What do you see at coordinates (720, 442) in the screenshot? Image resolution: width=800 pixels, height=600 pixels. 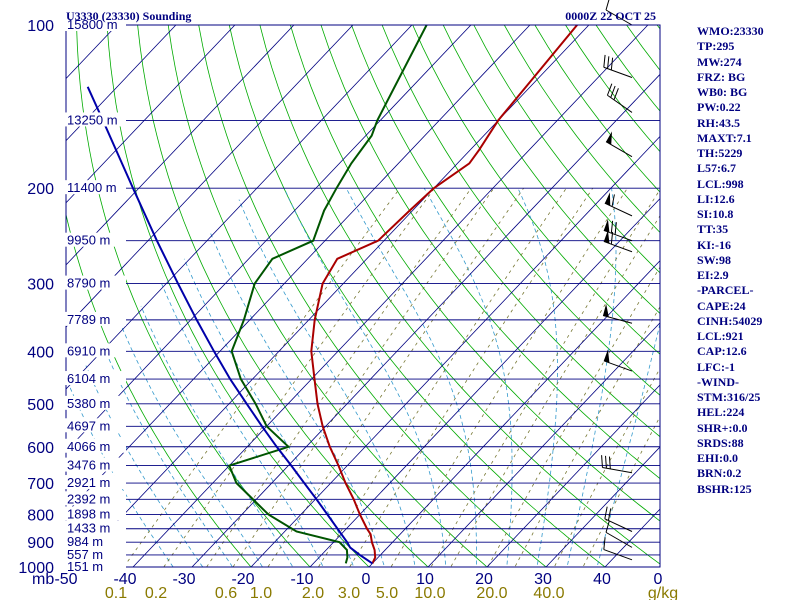 I see `sounding-index: SRDS:88` at bounding box center [720, 442].